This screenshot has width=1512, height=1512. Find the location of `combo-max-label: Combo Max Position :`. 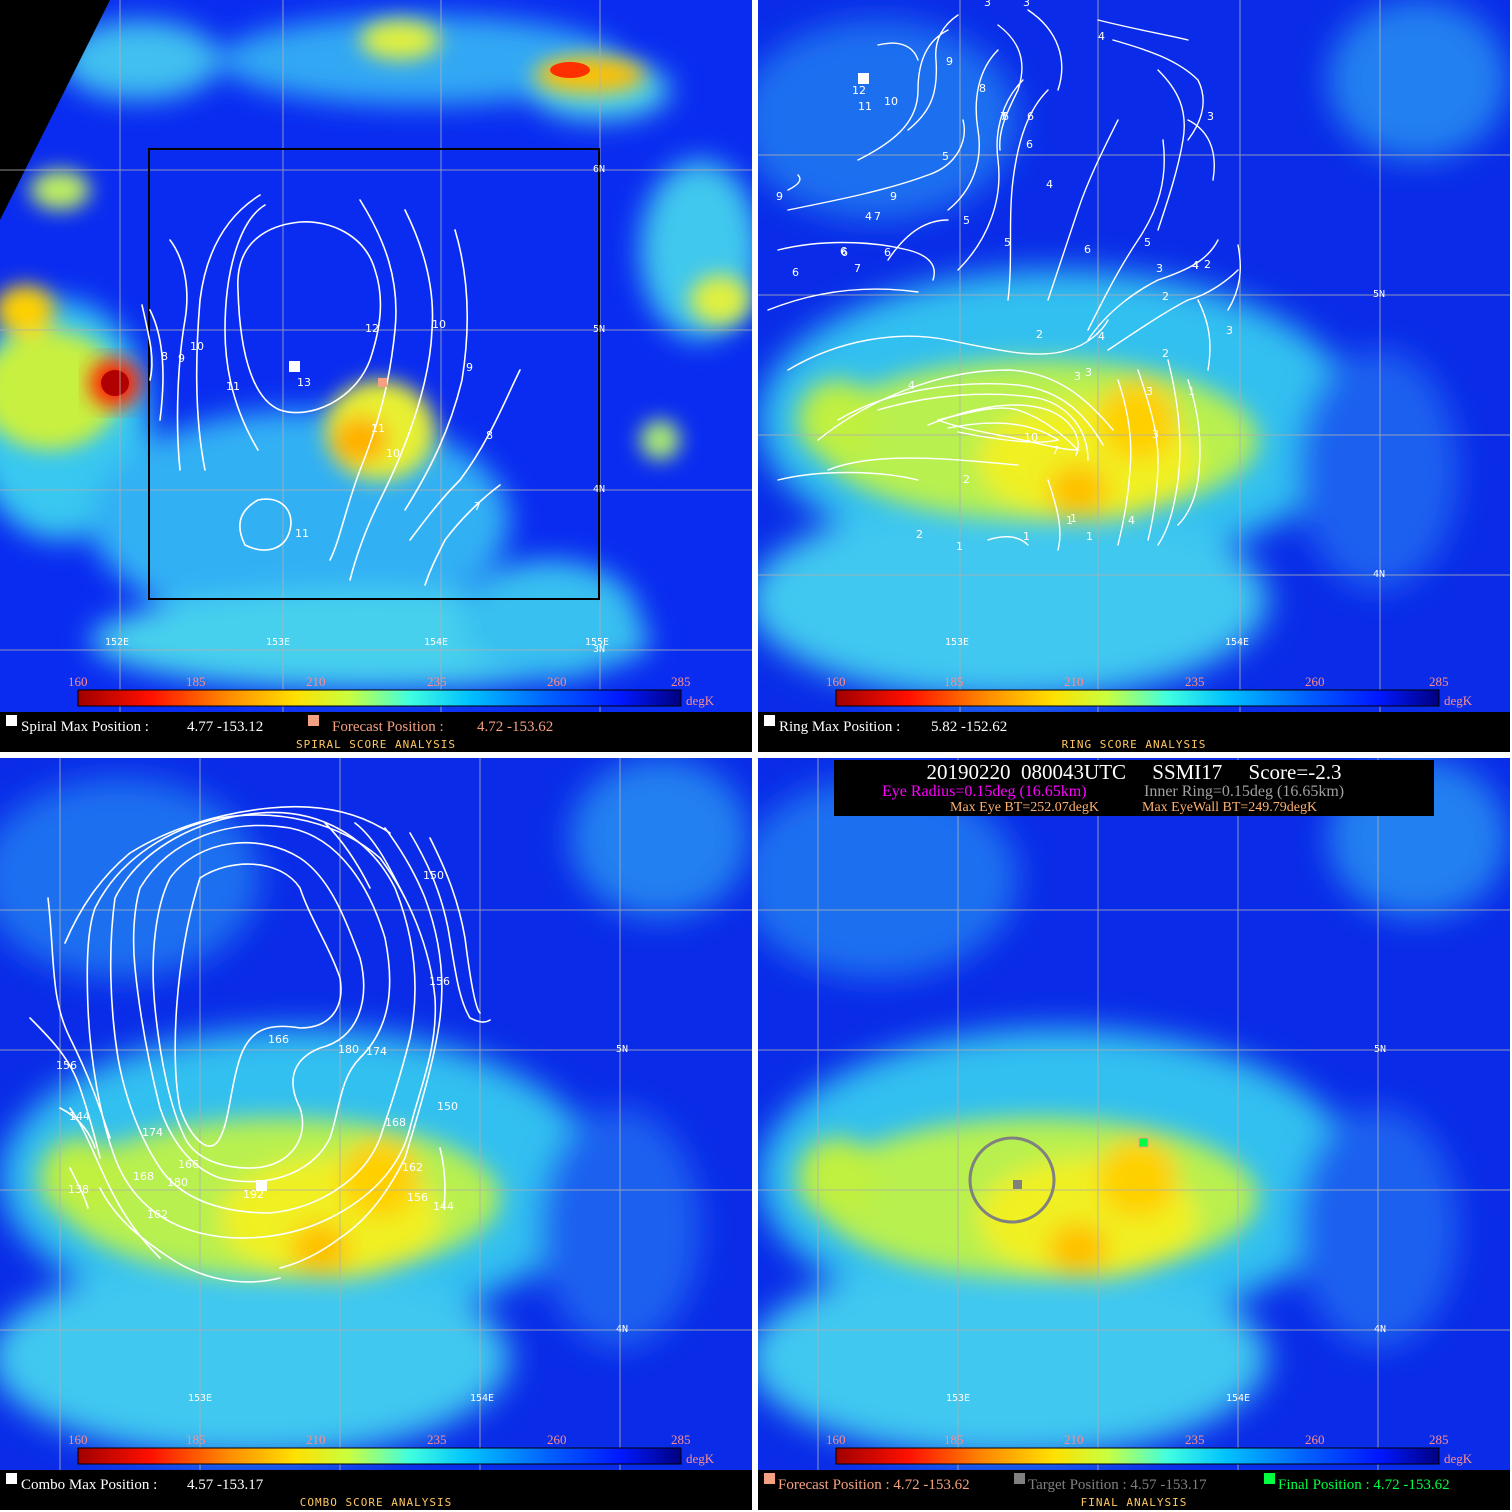

combo-max-label: Combo Max Position : is located at coordinates (89, 1485).